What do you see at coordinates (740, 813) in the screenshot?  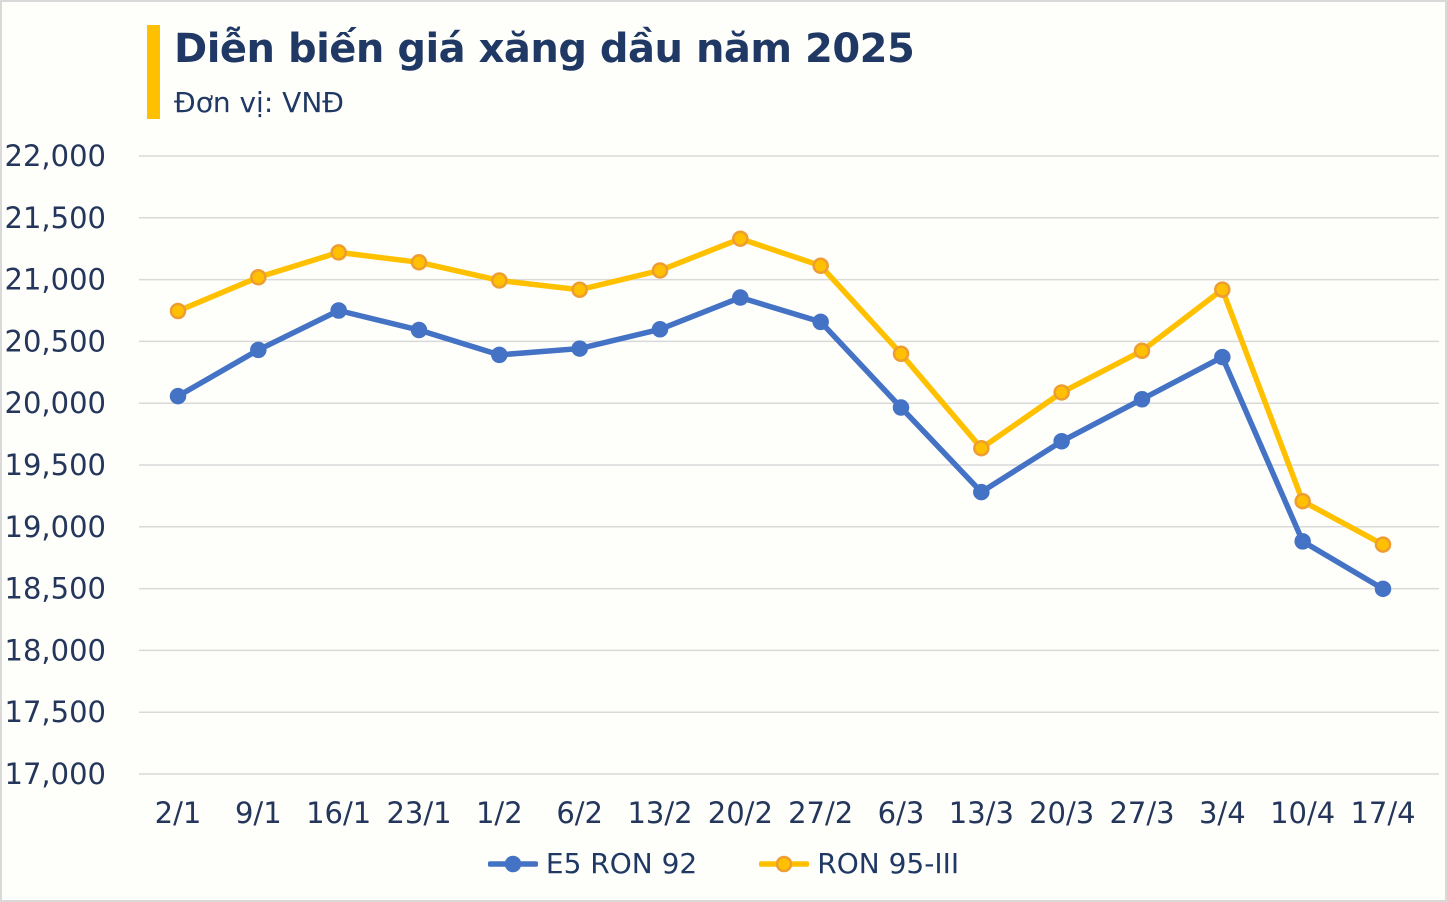 I see `x-tick-label: 20/2` at bounding box center [740, 813].